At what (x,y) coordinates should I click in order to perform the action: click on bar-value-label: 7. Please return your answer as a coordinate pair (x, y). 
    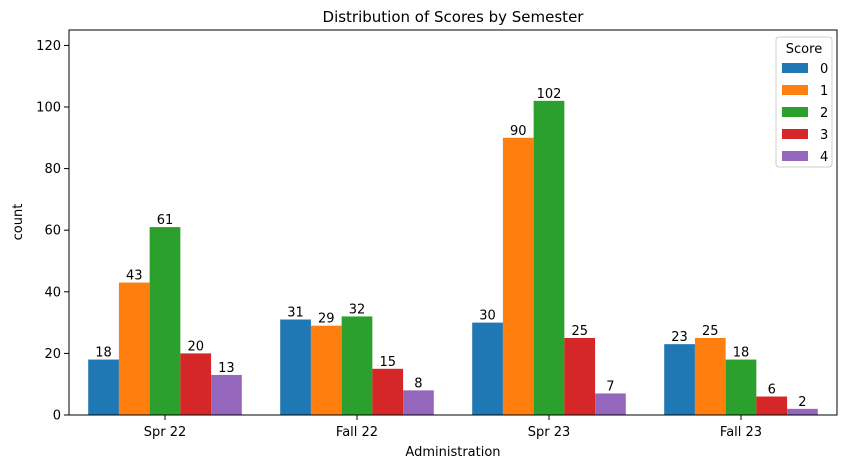
    Looking at the image, I should click on (610, 386).